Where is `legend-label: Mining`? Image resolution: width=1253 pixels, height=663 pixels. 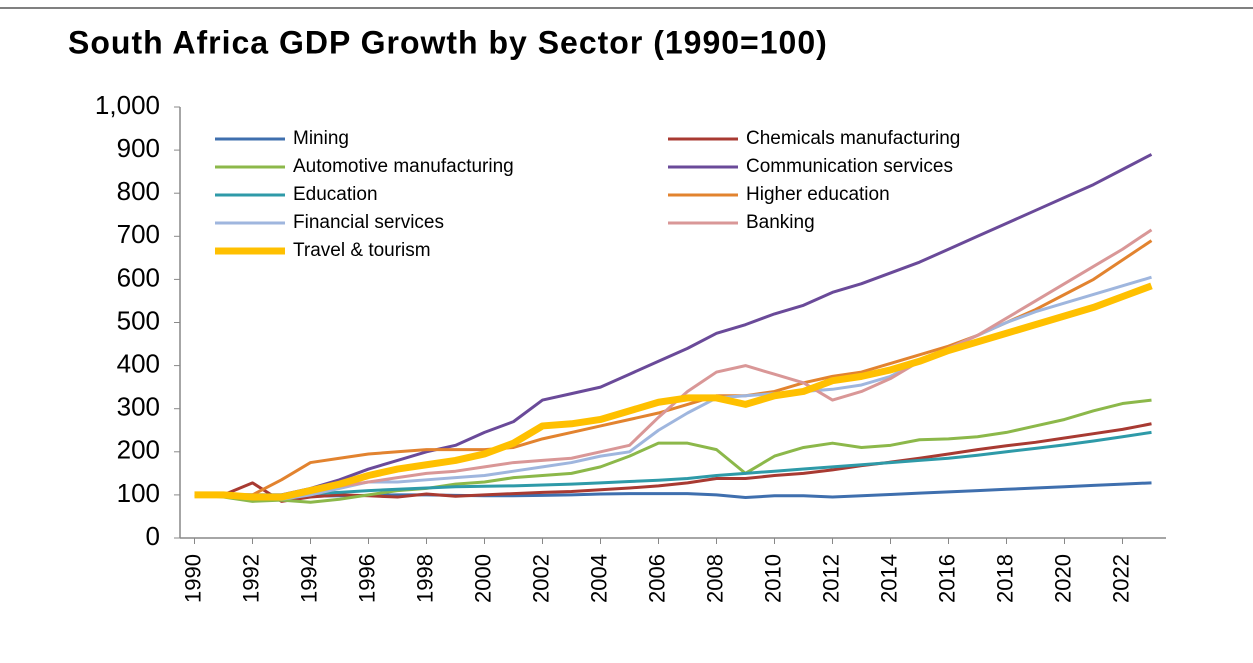
legend-label: Mining is located at coordinates (321, 138).